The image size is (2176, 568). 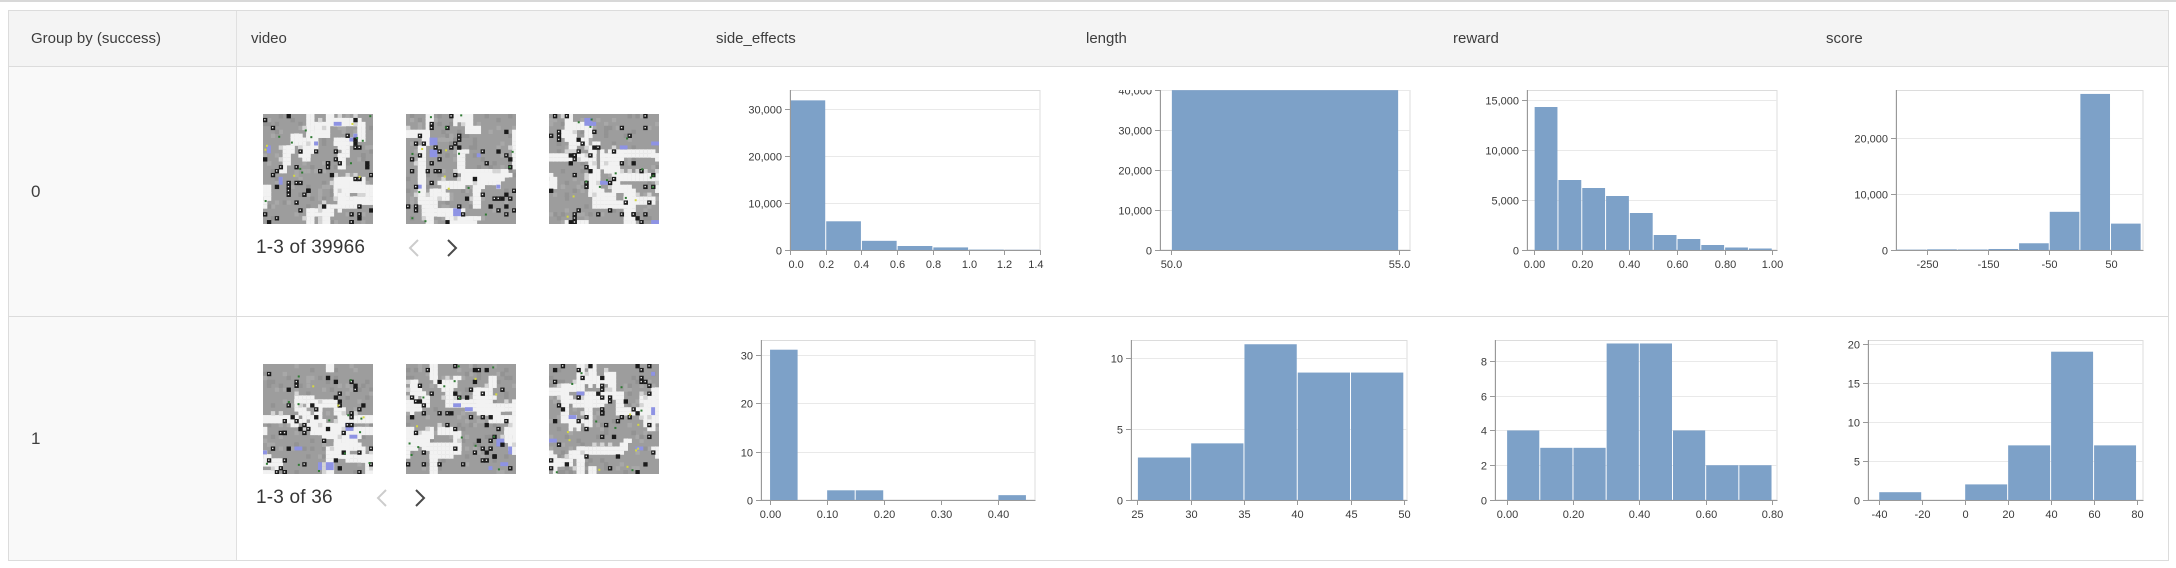 I want to click on side-effects-histogram: 0 10 20 30 0.00 0.10 0.20 0.30 0.40, so click(x=877, y=433).